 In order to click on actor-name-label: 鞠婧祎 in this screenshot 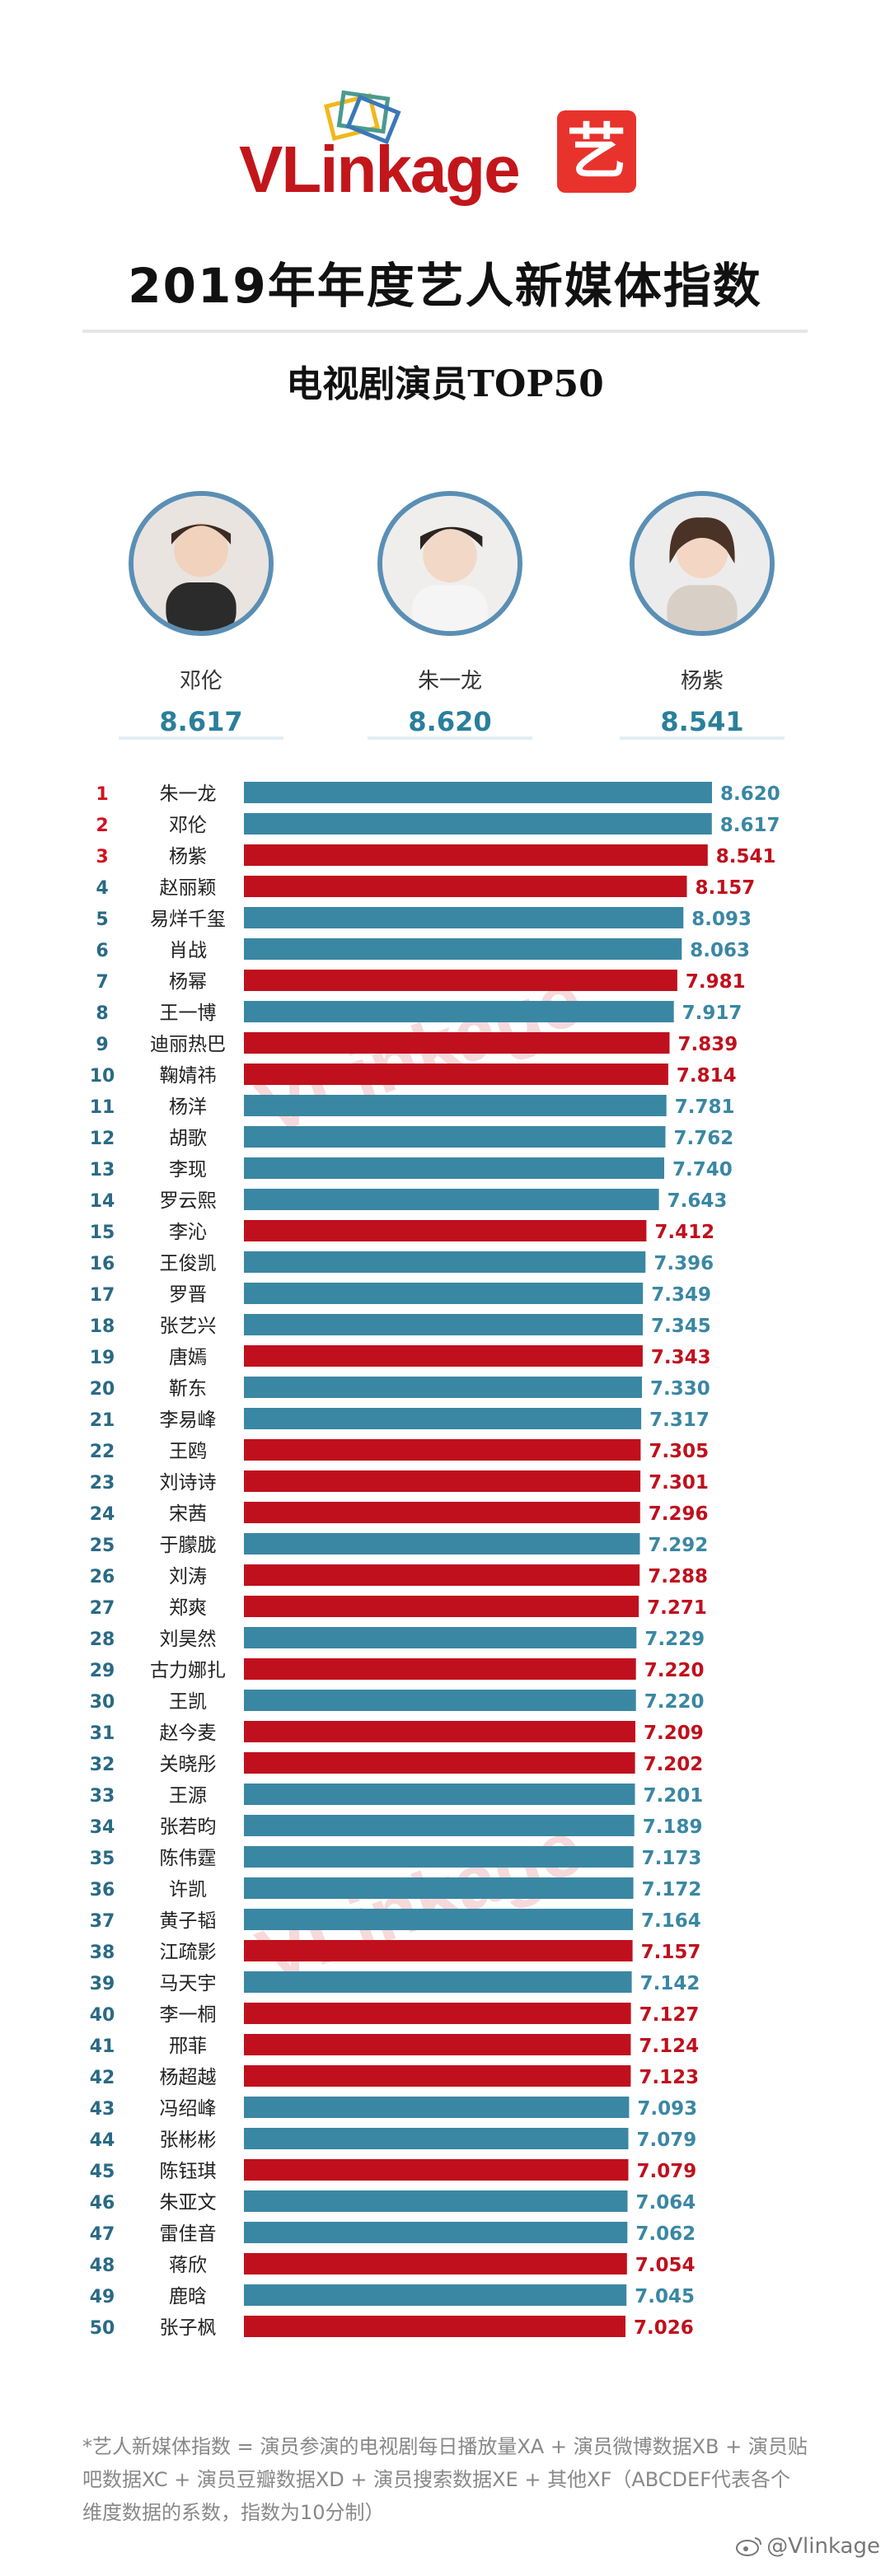, I will do `click(188, 1076)`.